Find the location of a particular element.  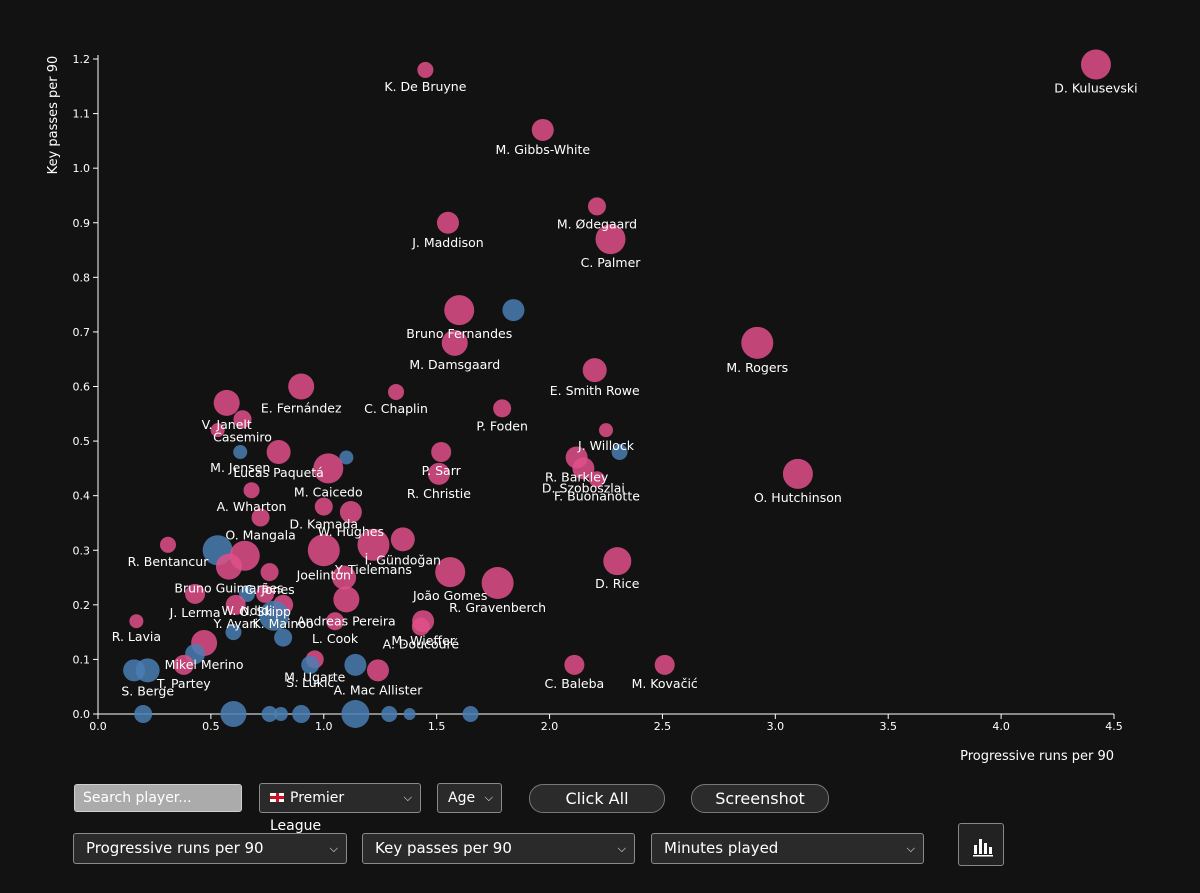

league-select-value: Premier League is located at coordinates (307, 812).